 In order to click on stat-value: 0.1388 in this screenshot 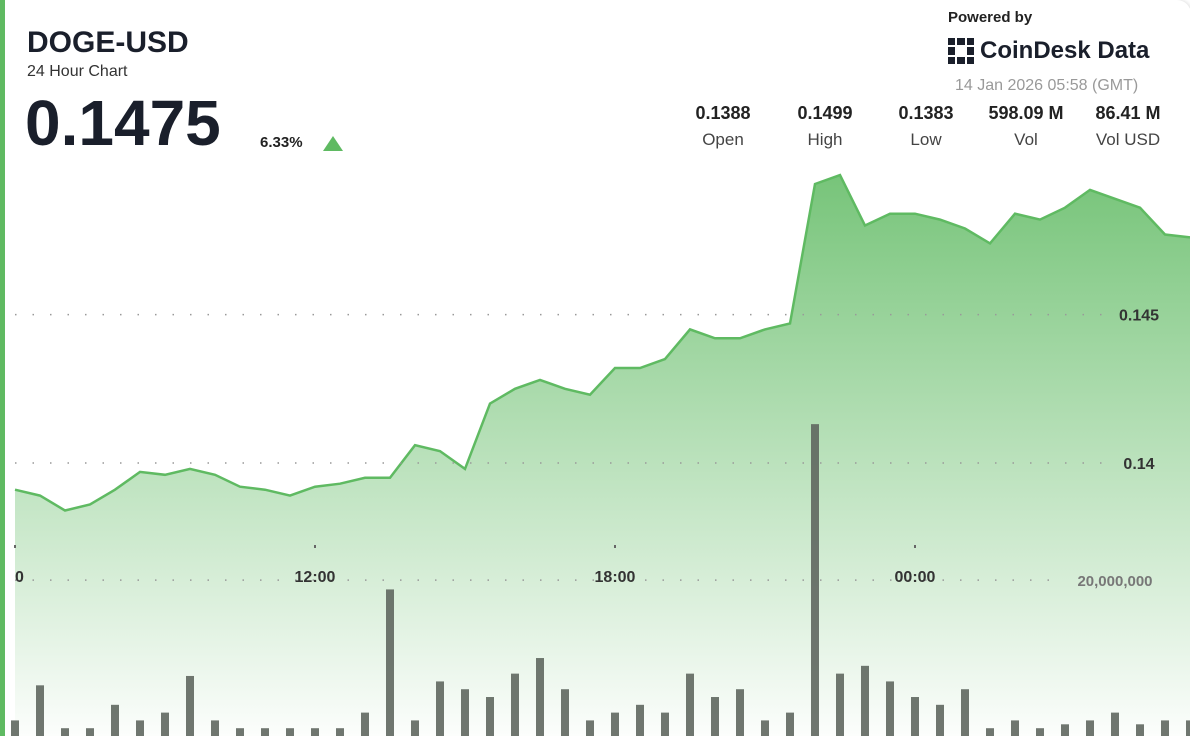, I will do `click(723, 113)`.